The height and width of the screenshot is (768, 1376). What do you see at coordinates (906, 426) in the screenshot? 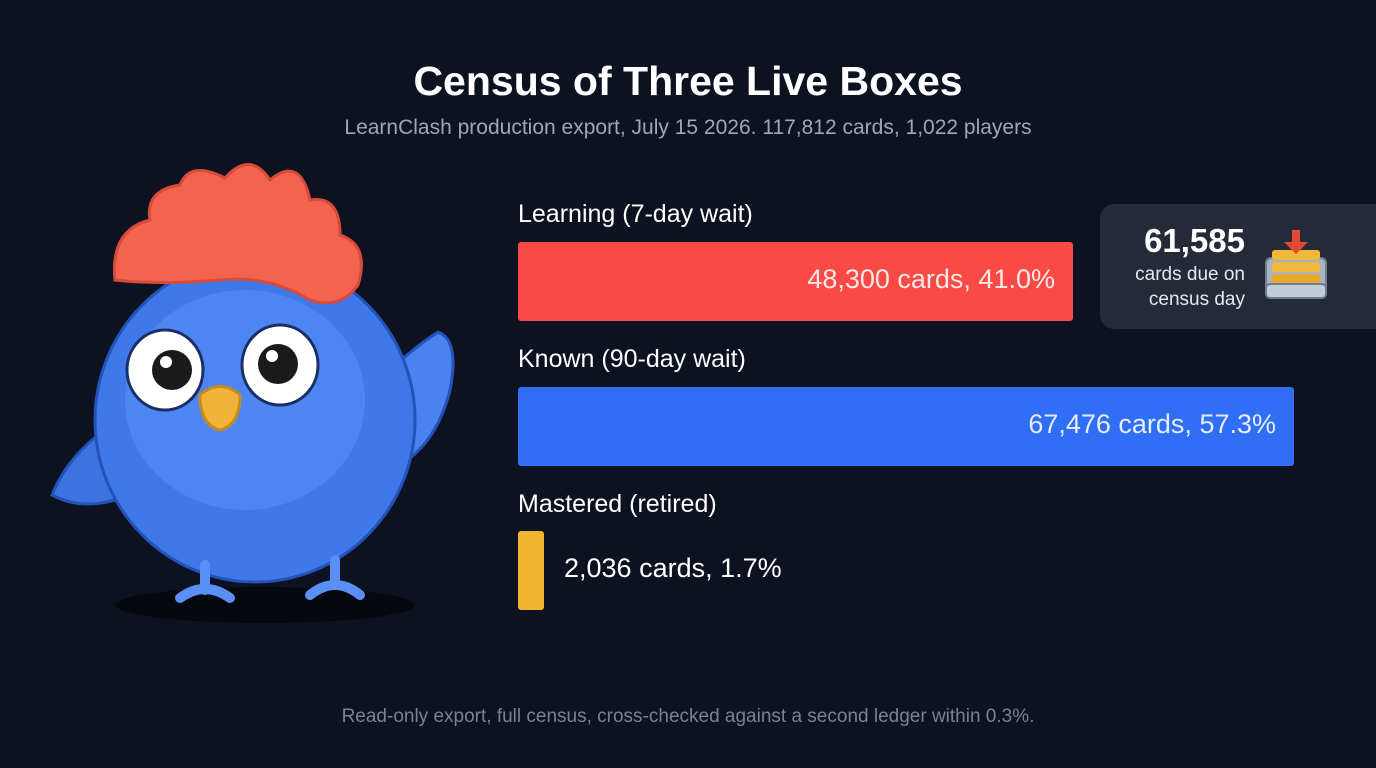
I see `bar-known` at bounding box center [906, 426].